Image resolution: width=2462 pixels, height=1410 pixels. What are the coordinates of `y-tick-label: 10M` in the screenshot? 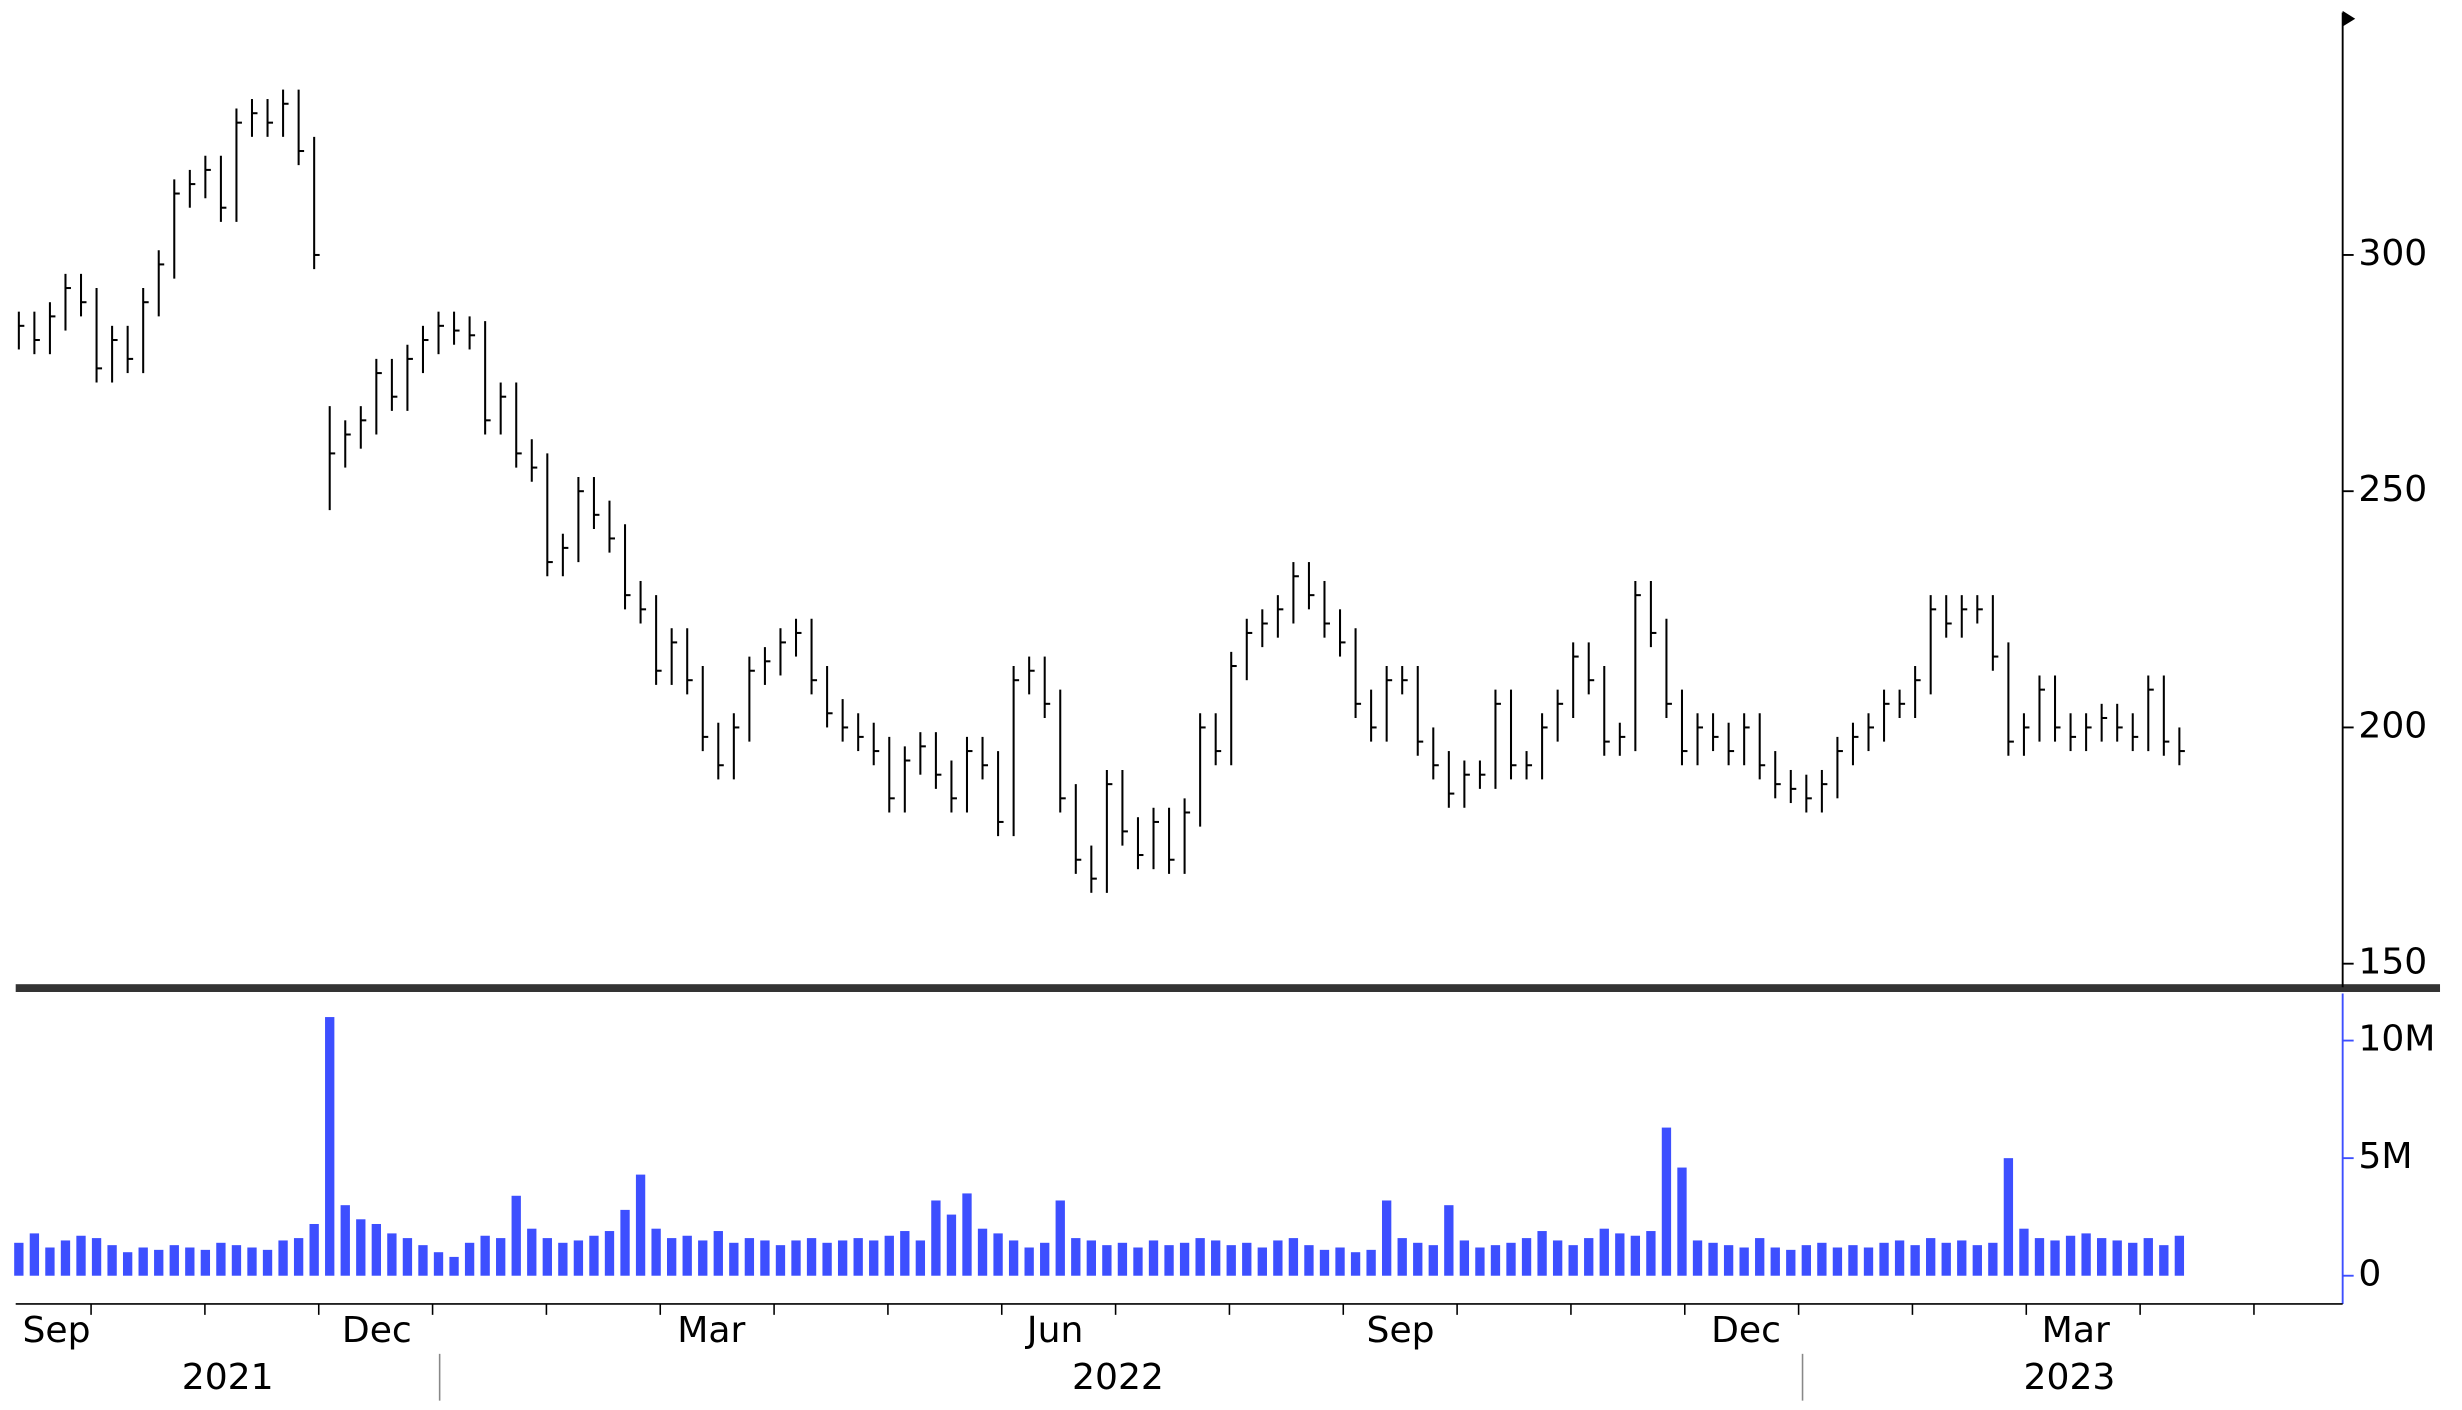 It's located at (2396, 1039).